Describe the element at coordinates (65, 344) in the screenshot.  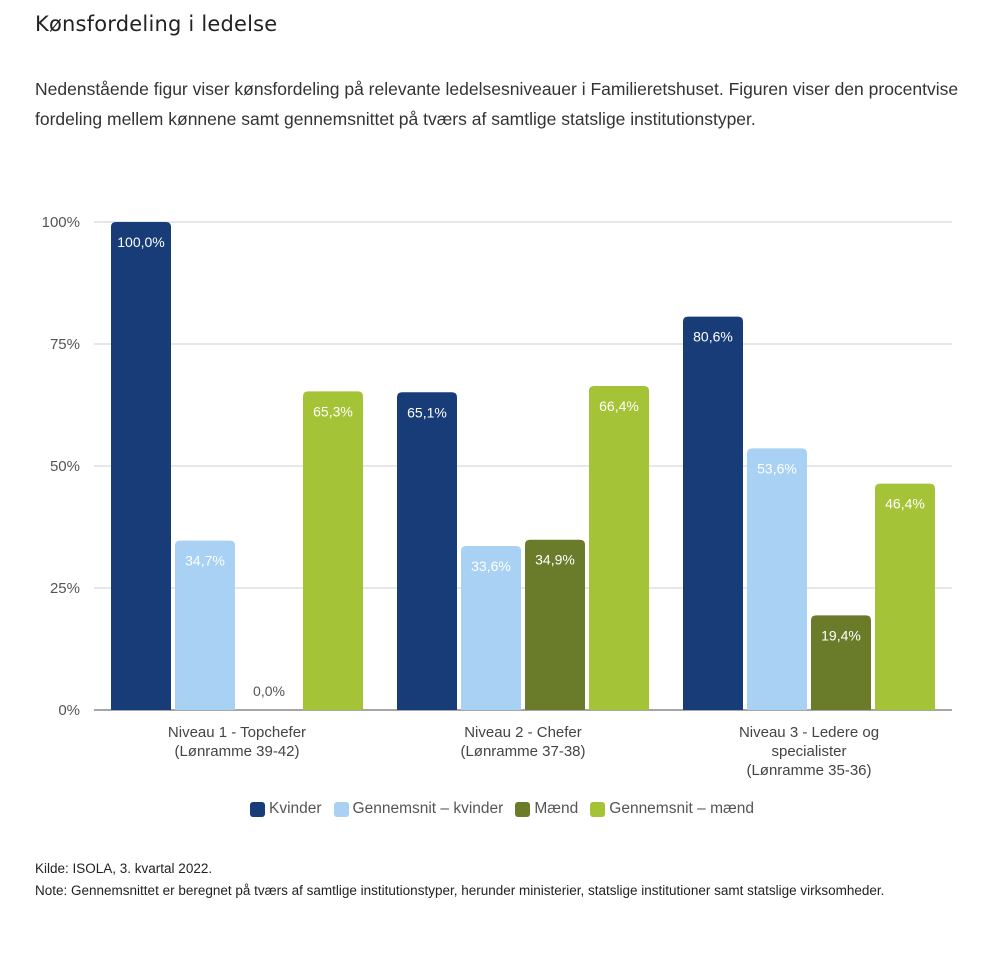
I see `y-tick-label: 75%` at that location.